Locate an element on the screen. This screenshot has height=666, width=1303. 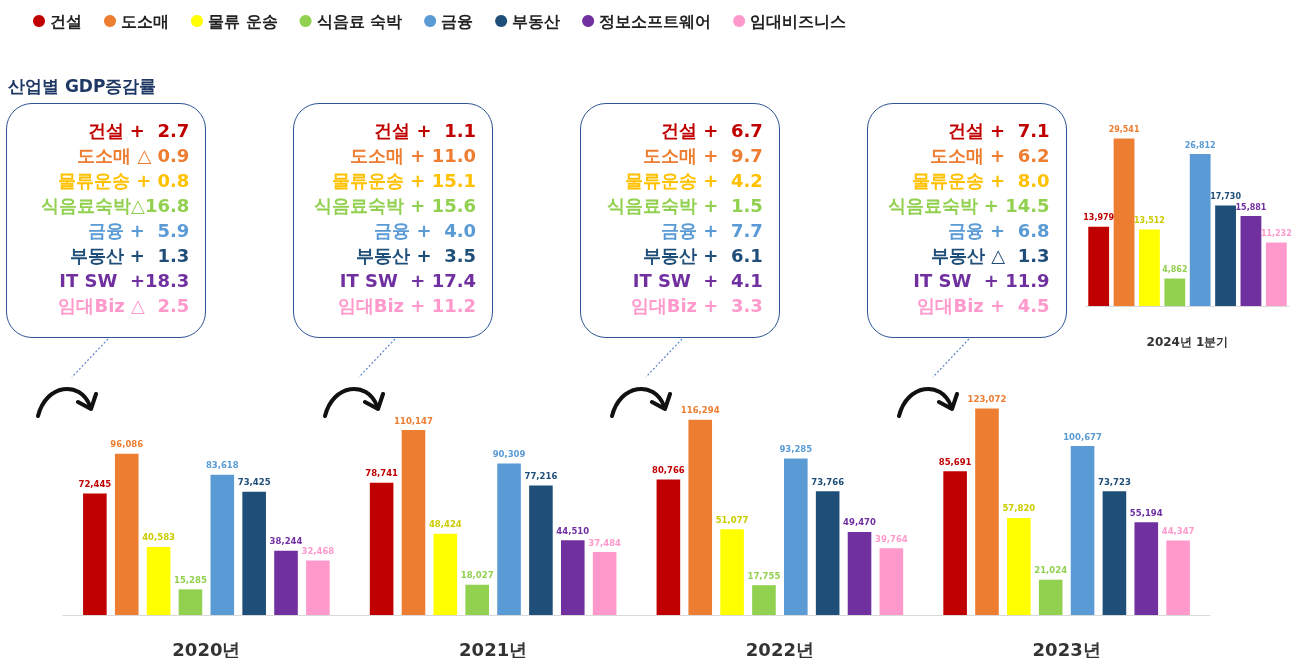
text: 임대Biz + 11.2 is located at coordinates (406, 306).